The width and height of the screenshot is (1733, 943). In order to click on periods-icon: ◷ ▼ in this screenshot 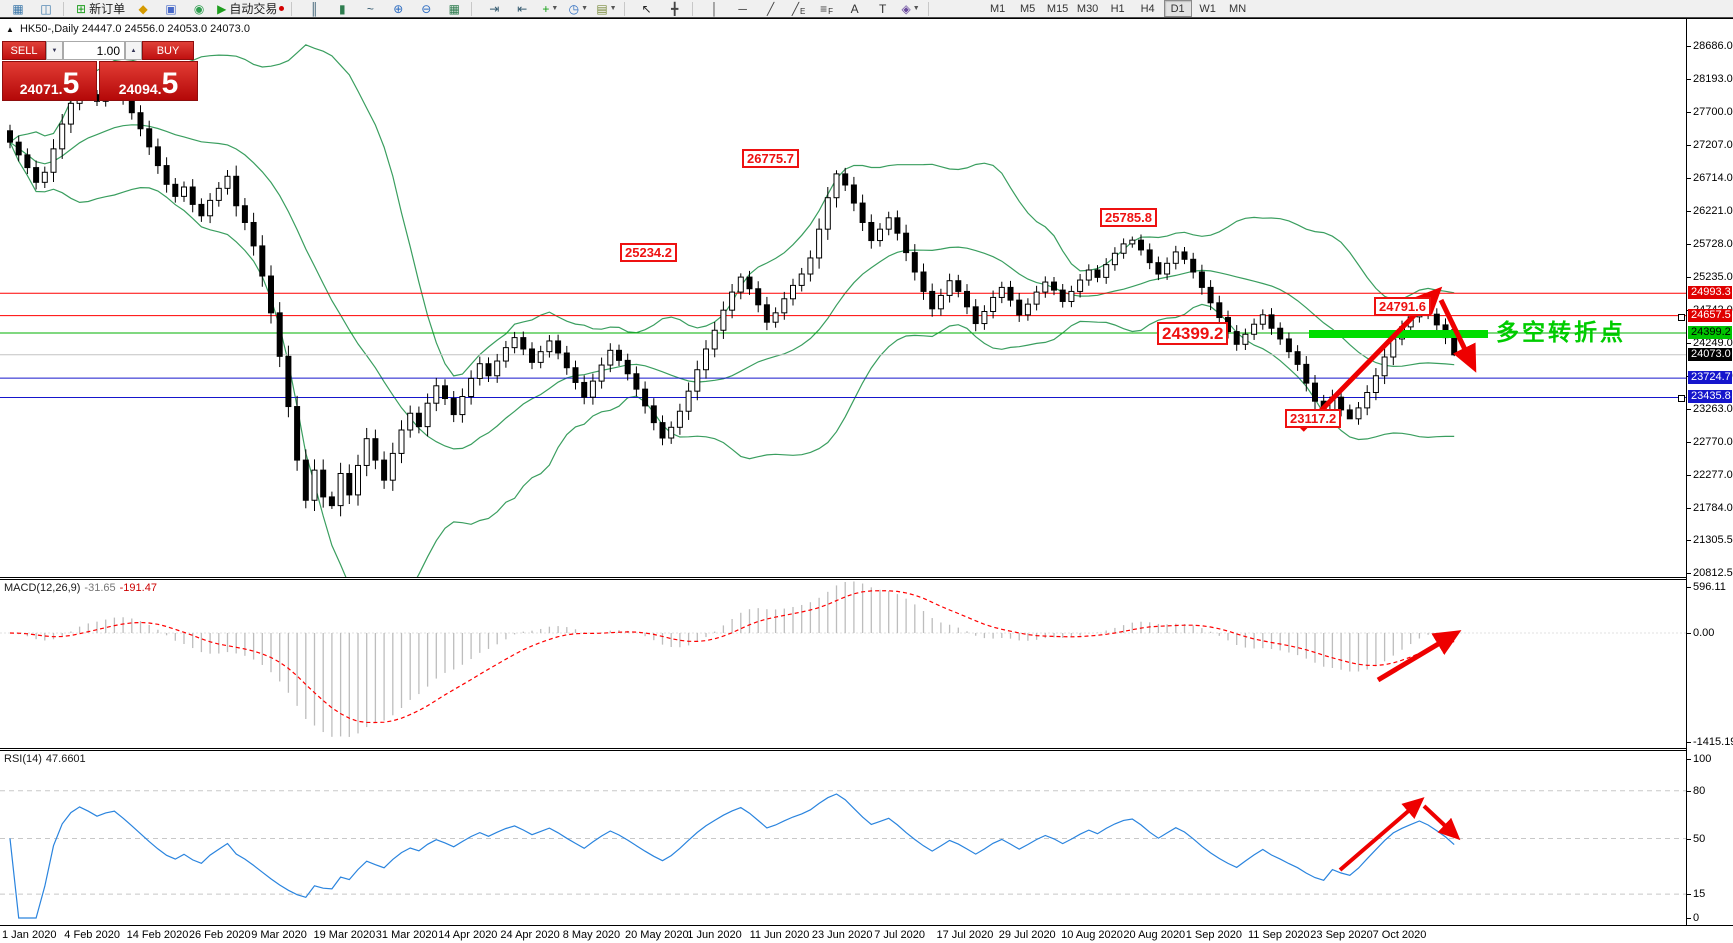, I will do `click(578, 9)`.